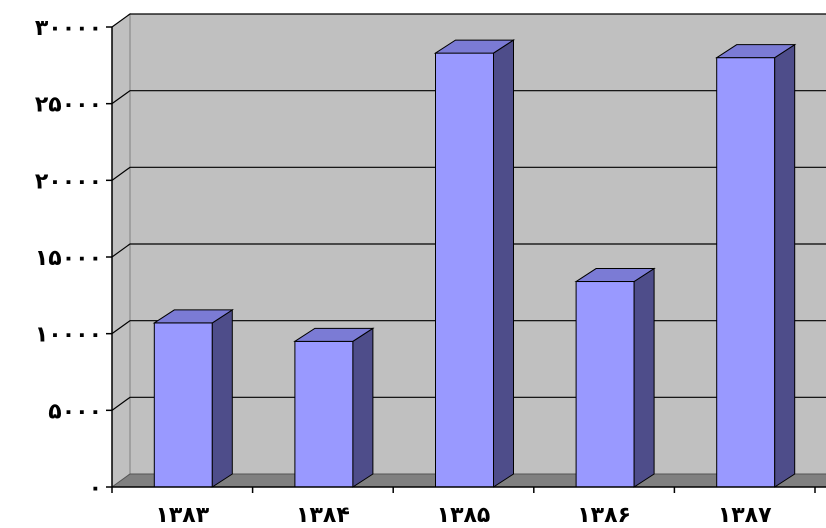 The image size is (826, 528). I want to click on y-tick-label: ۱۵۰۰۰, so click(68, 258).